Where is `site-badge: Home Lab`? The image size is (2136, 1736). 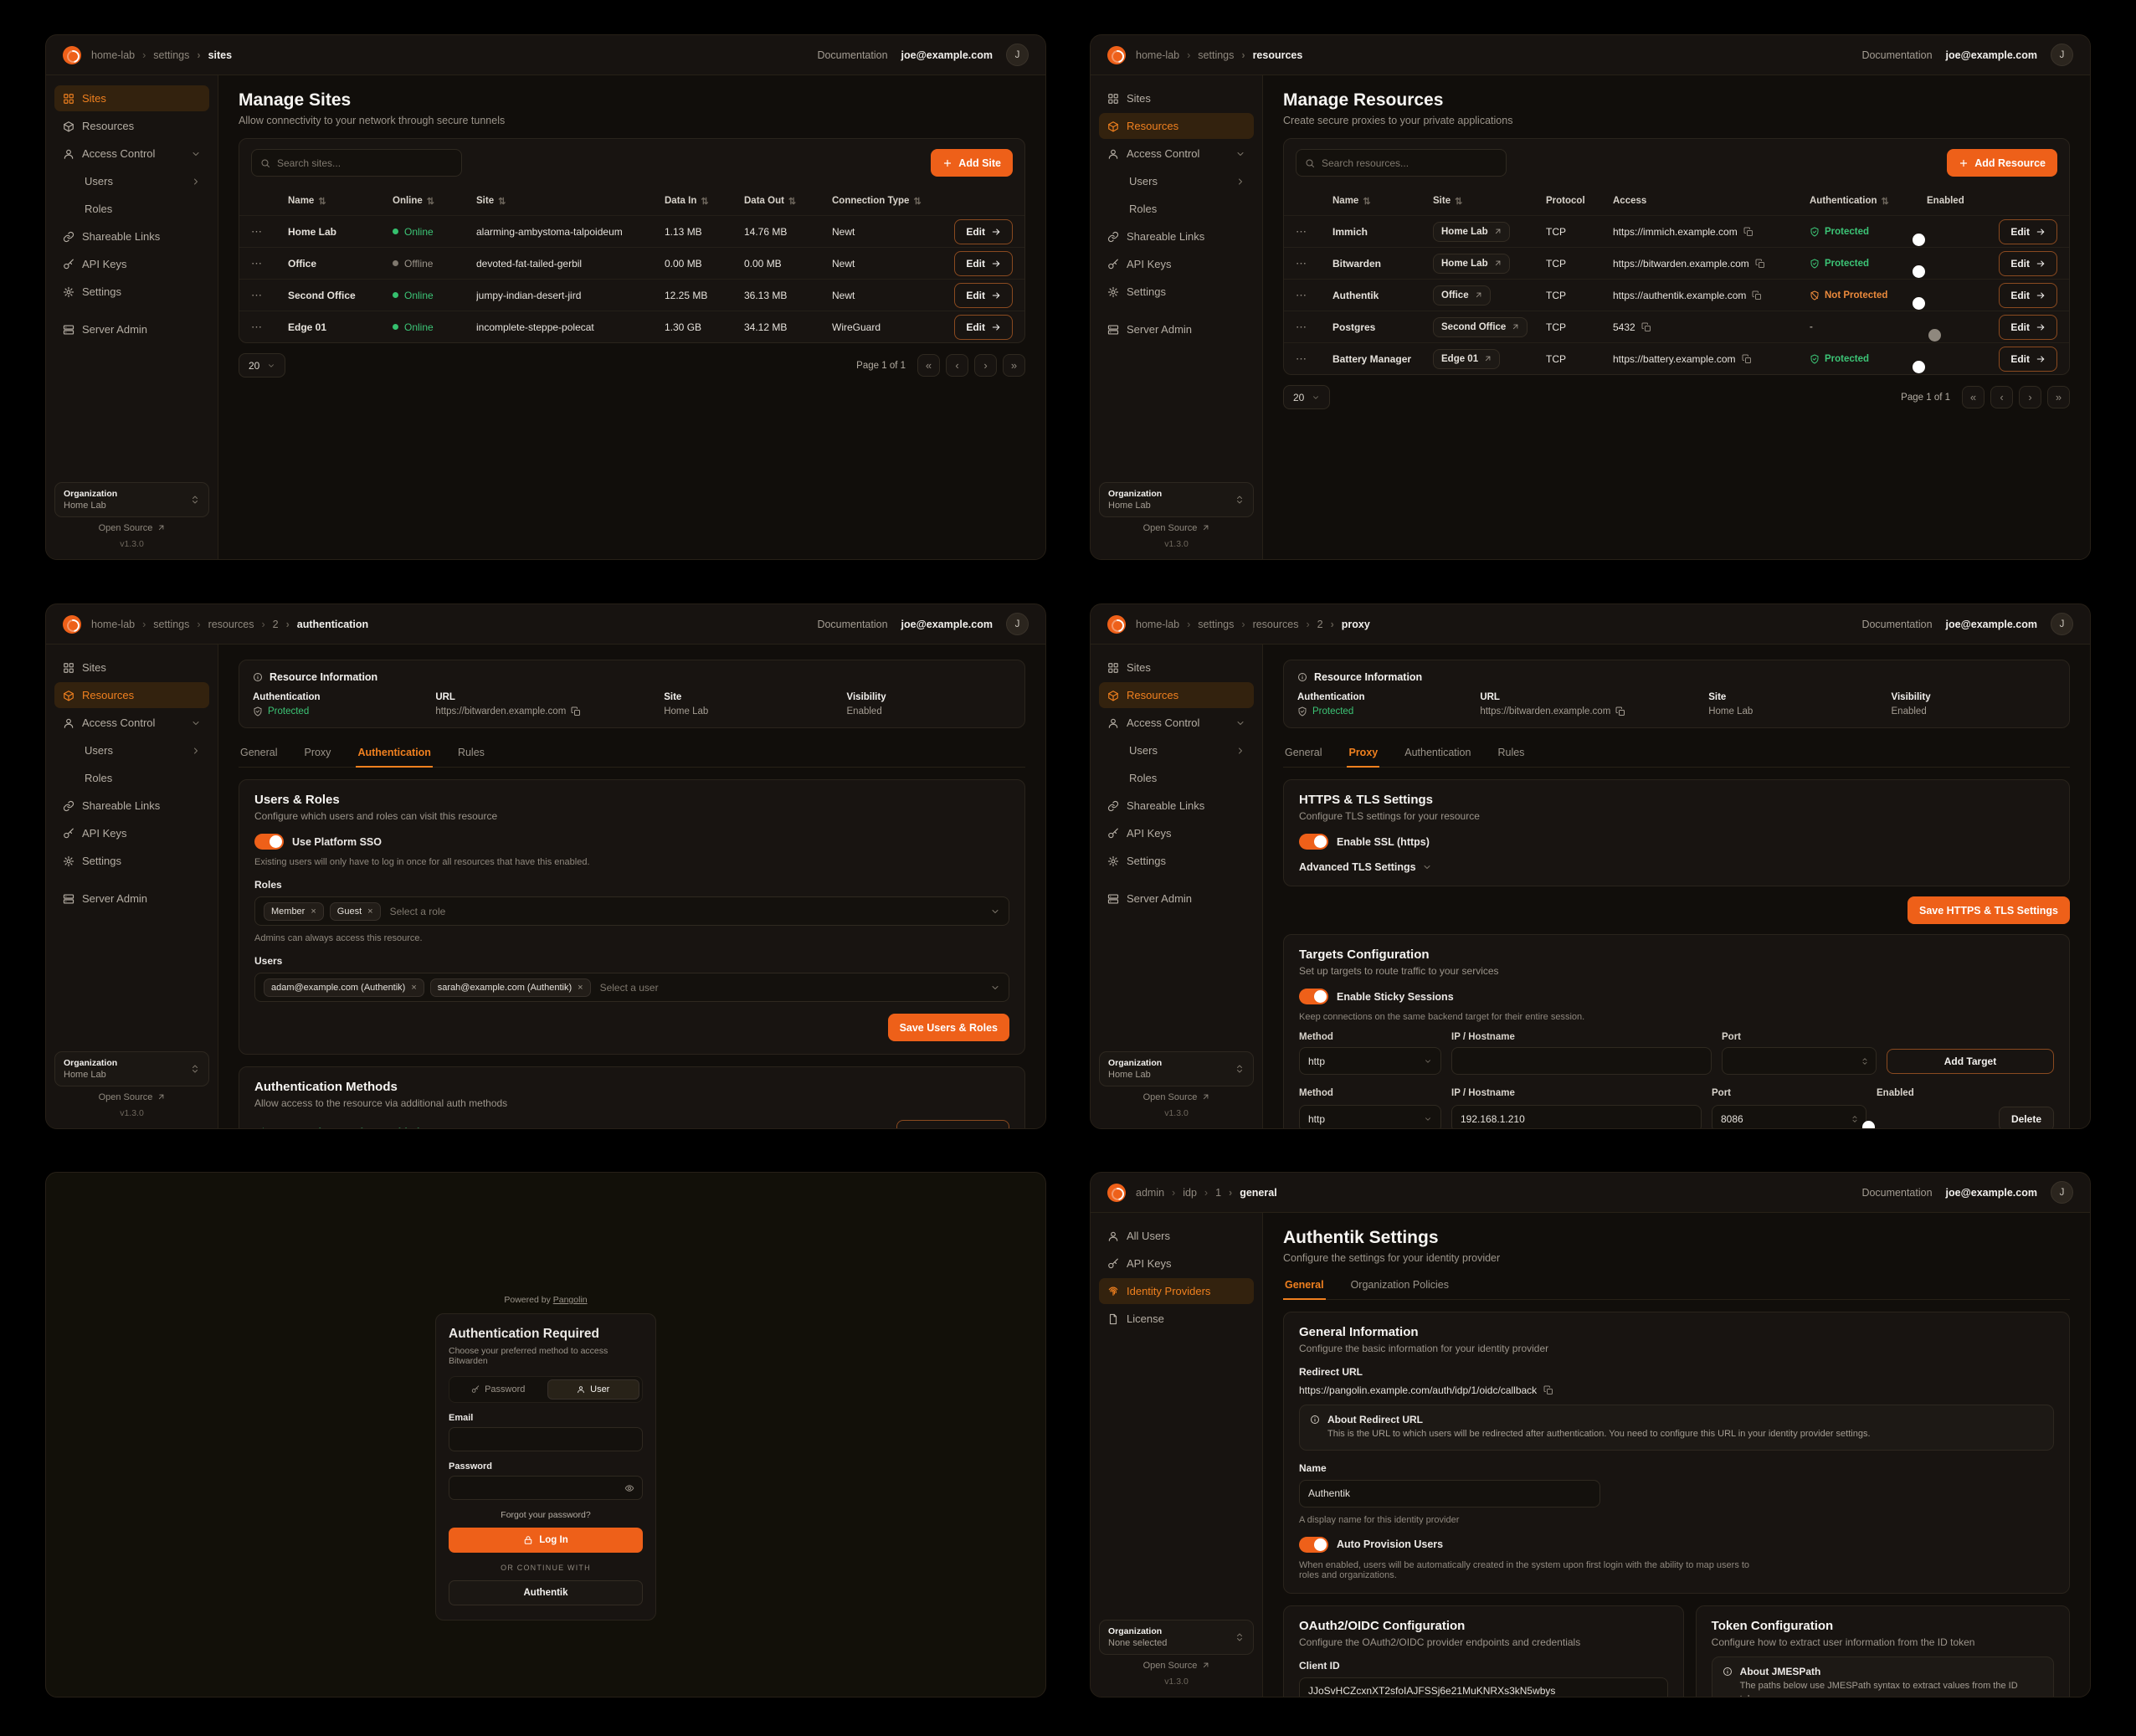 site-badge: Home Lab is located at coordinates (1471, 263).